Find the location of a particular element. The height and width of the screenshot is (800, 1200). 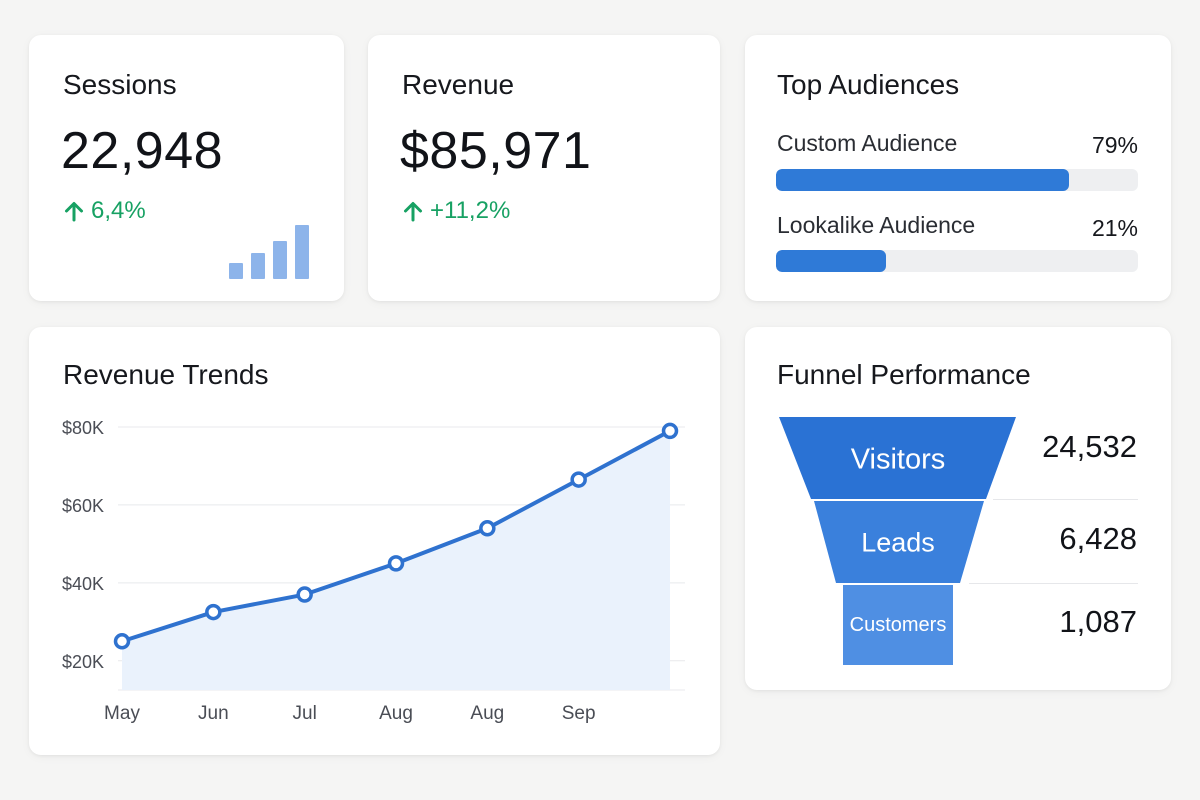

funnel-value-leads: 6,428 is located at coordinates (1098, 538).